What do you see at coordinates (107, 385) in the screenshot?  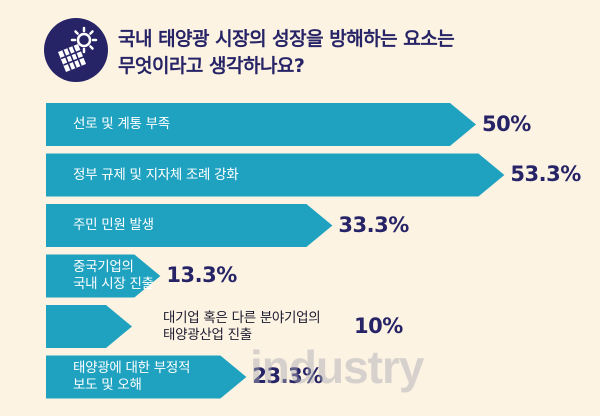 I see `bar-label-6-line-2: 보도 및 오해` at bounding box center [107, 385].